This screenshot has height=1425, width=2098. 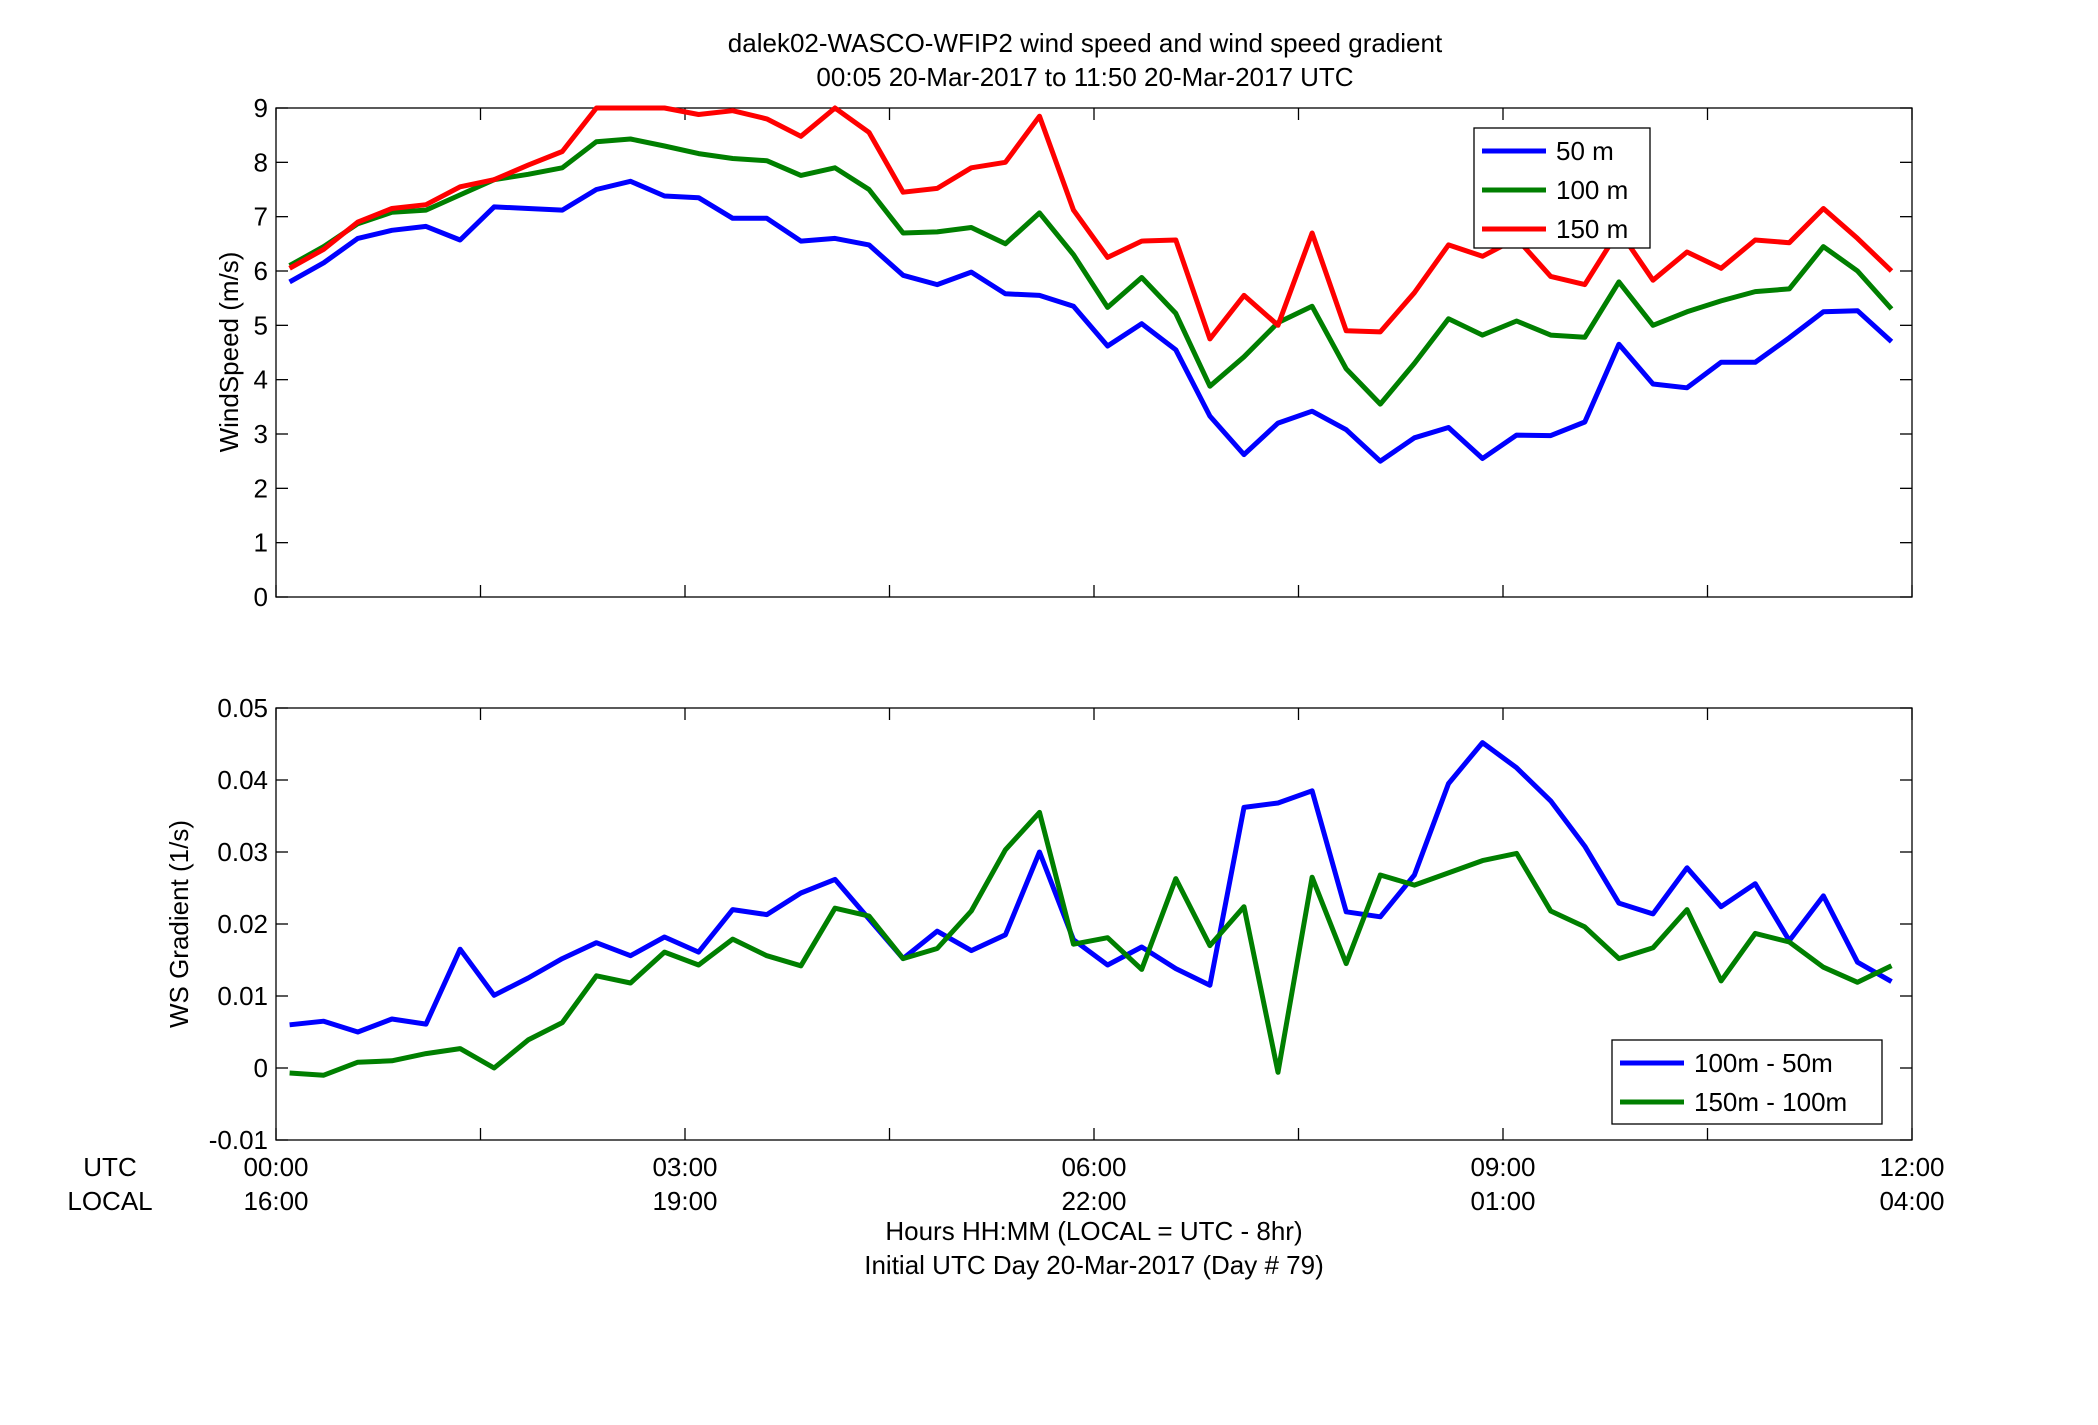 What do you see at coordinates (684, 1167) in the screenshot?
I see `x-tick-label-utc: 03:00` at bounding box center [684, 1167].